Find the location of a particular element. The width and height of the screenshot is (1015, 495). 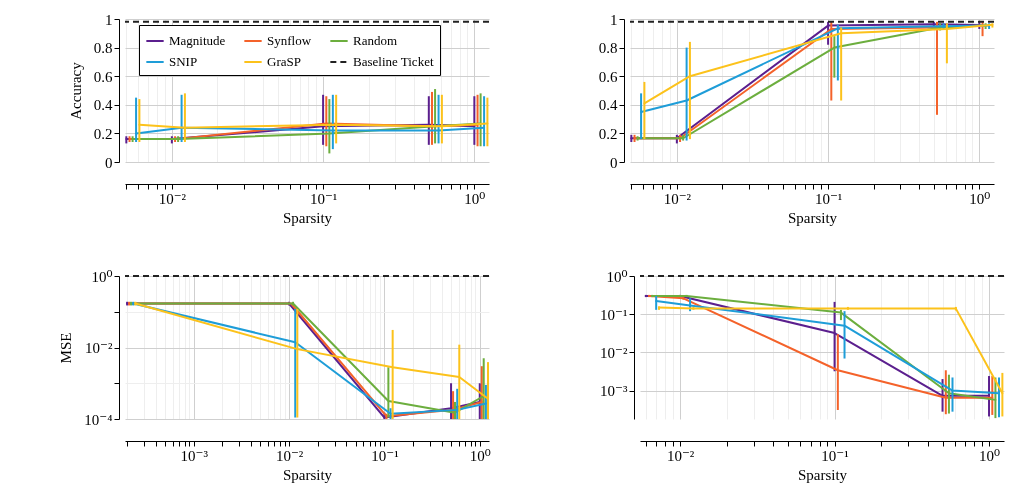

legend-label: Synflow is located at coordinates (289, 40).